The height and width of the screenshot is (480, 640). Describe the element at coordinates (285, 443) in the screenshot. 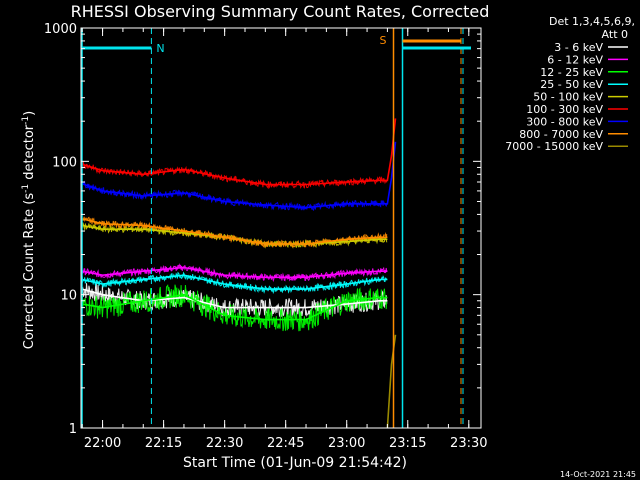

I see `x-tick-label-3: 22:45` at that location.